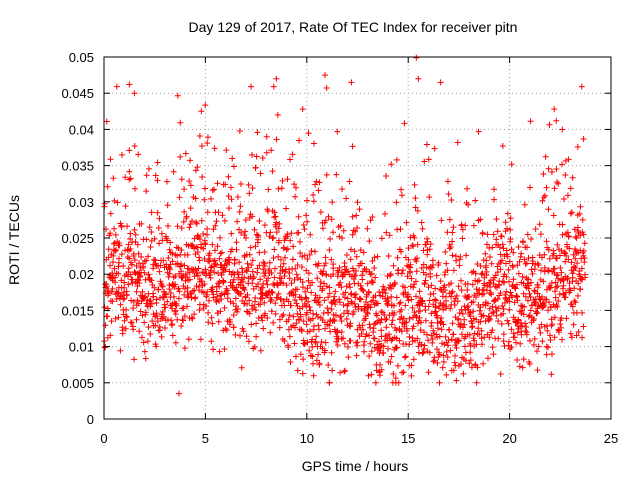 Image resolution: width=640 pixels, height=480 pixels. Describe the element at coordinates (77, 310) in the screenshot. I see `y-tick-label: 0.015` at that location.